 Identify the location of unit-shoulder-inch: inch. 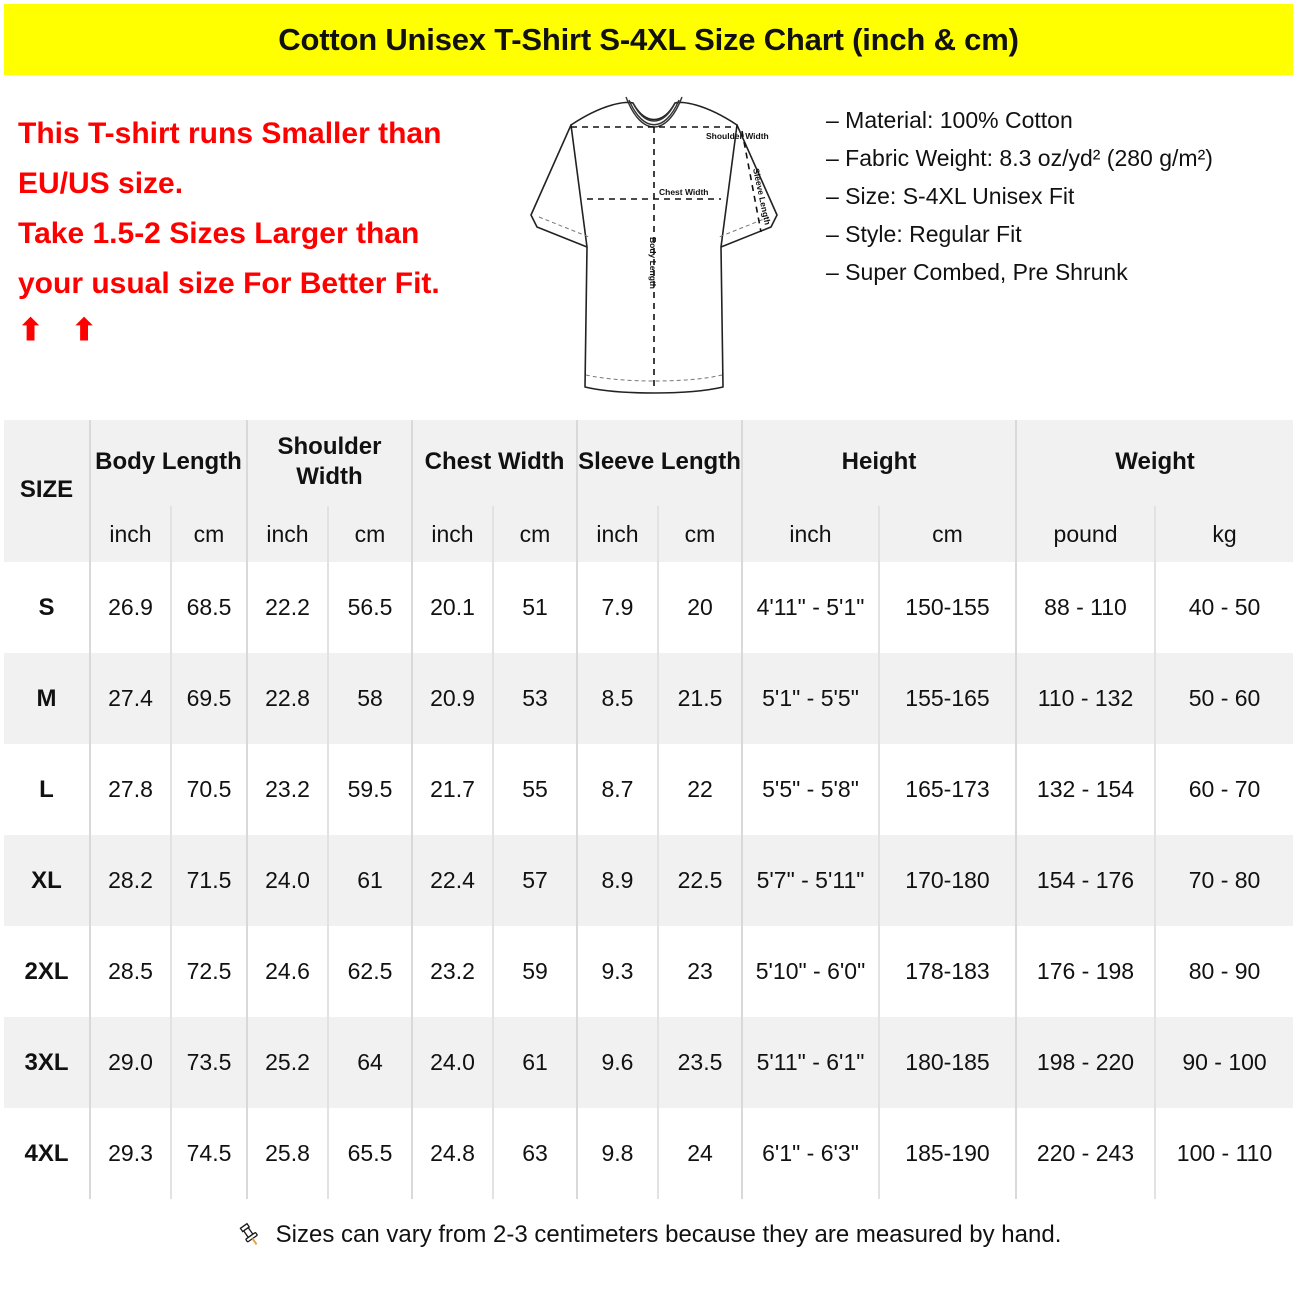
(287, 534).